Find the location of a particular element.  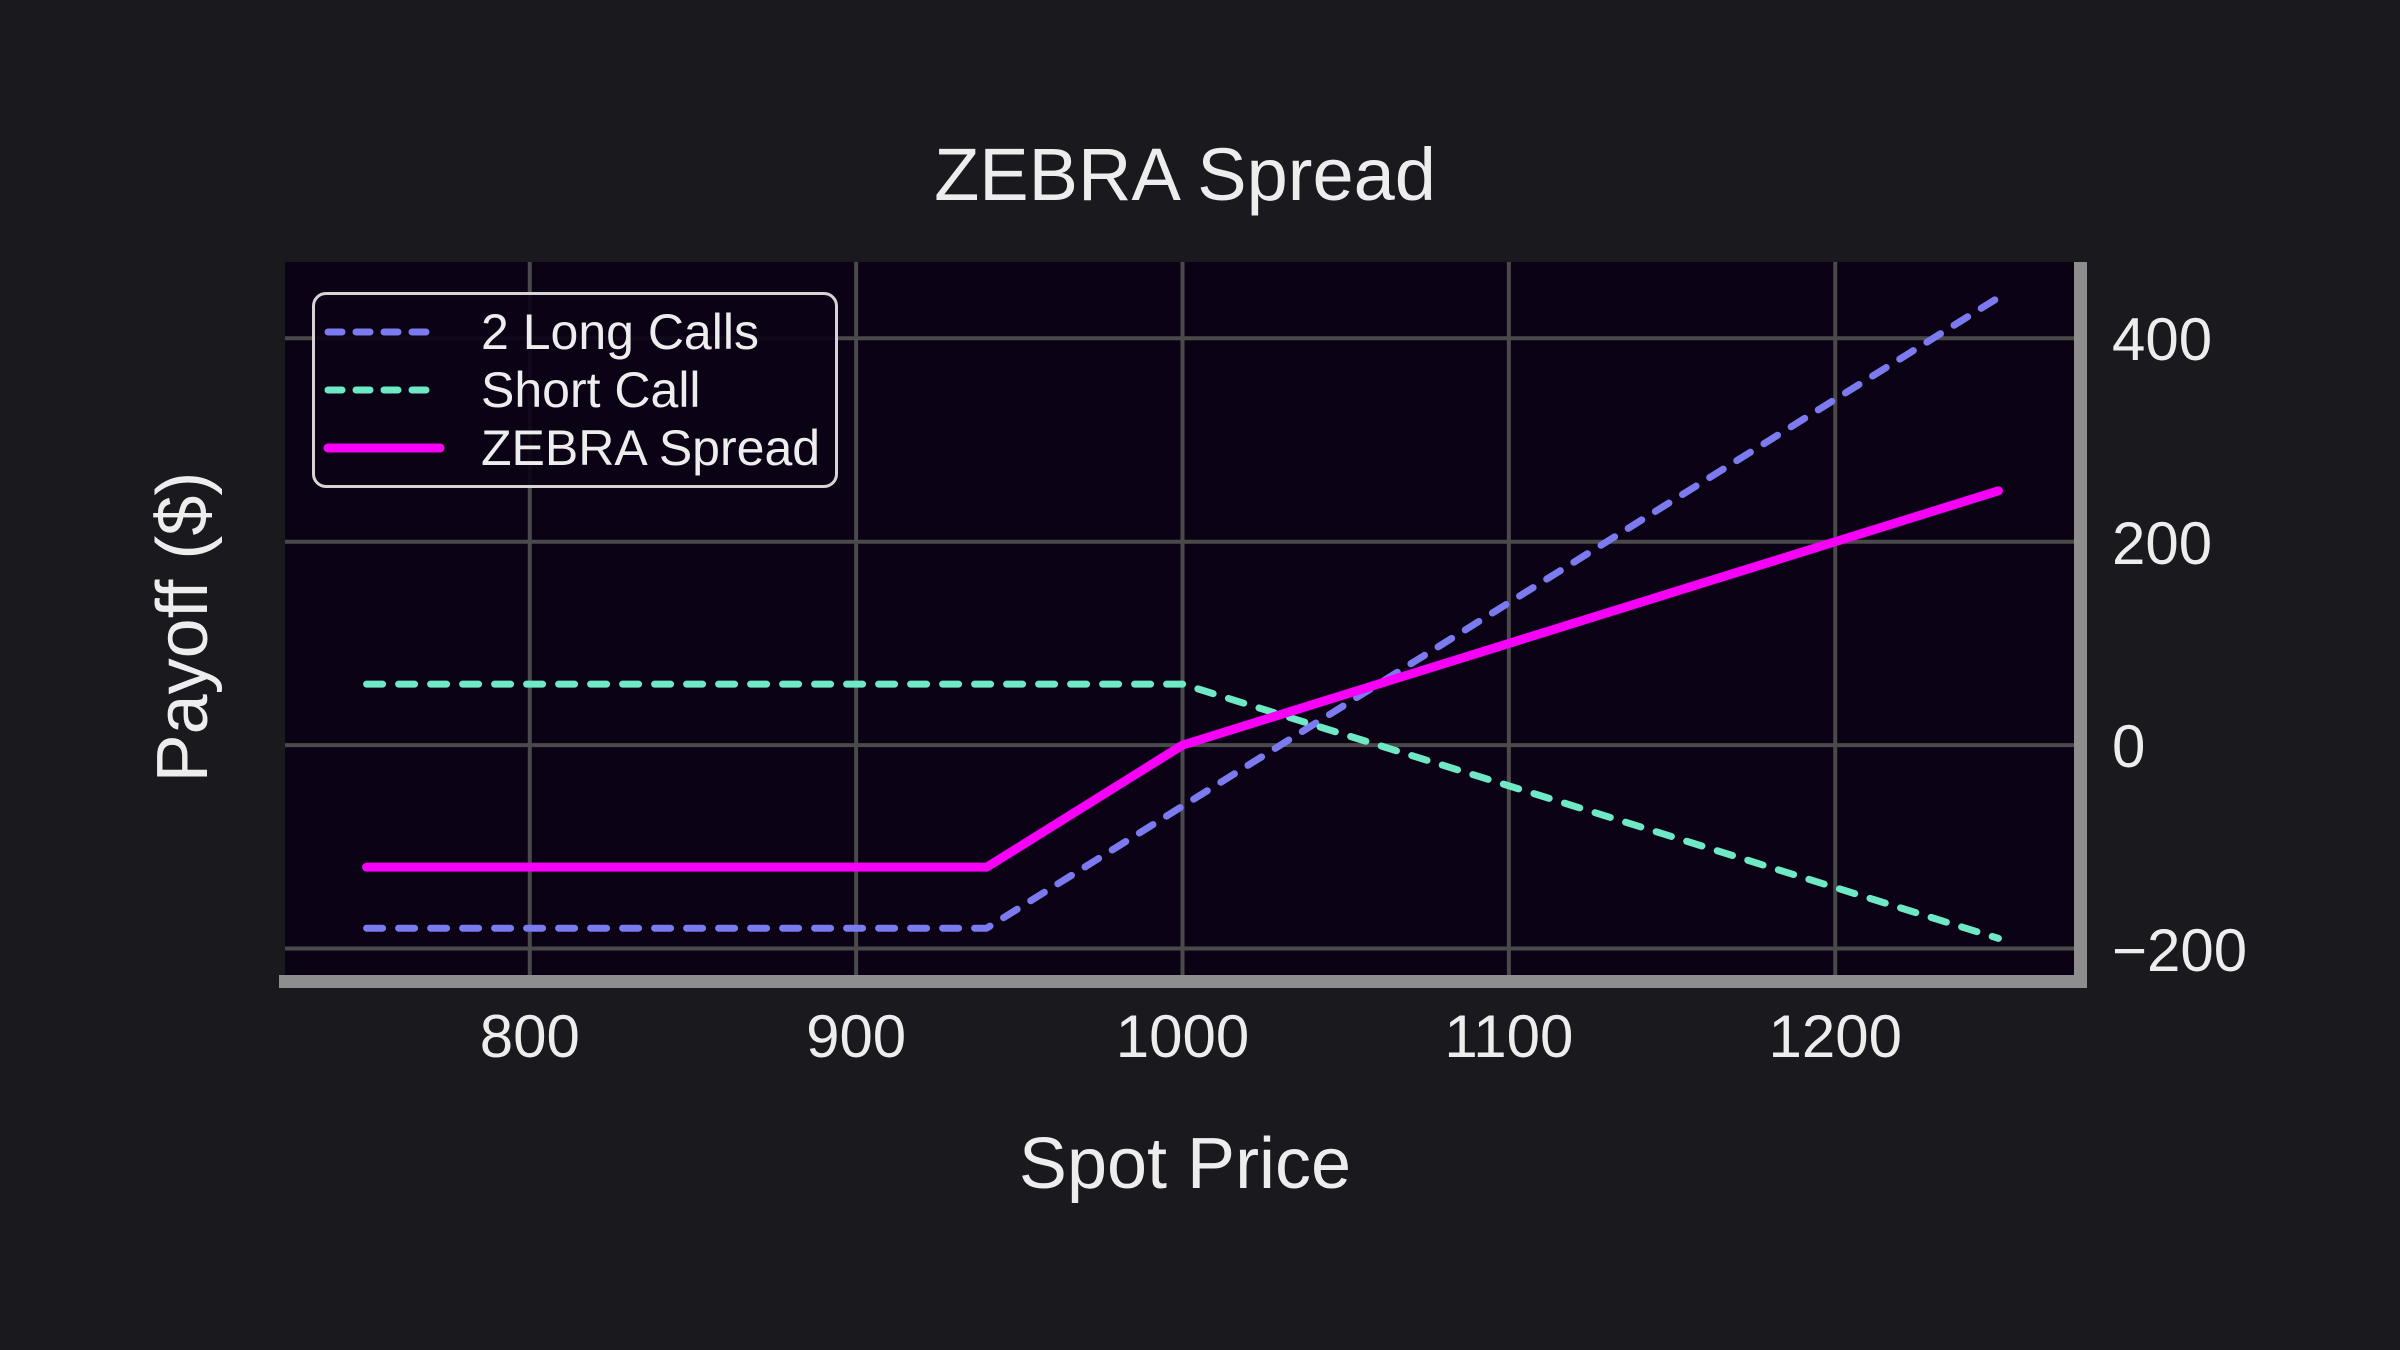

x-axis-label: Spot Price is located at coordinates (1185, 1164).